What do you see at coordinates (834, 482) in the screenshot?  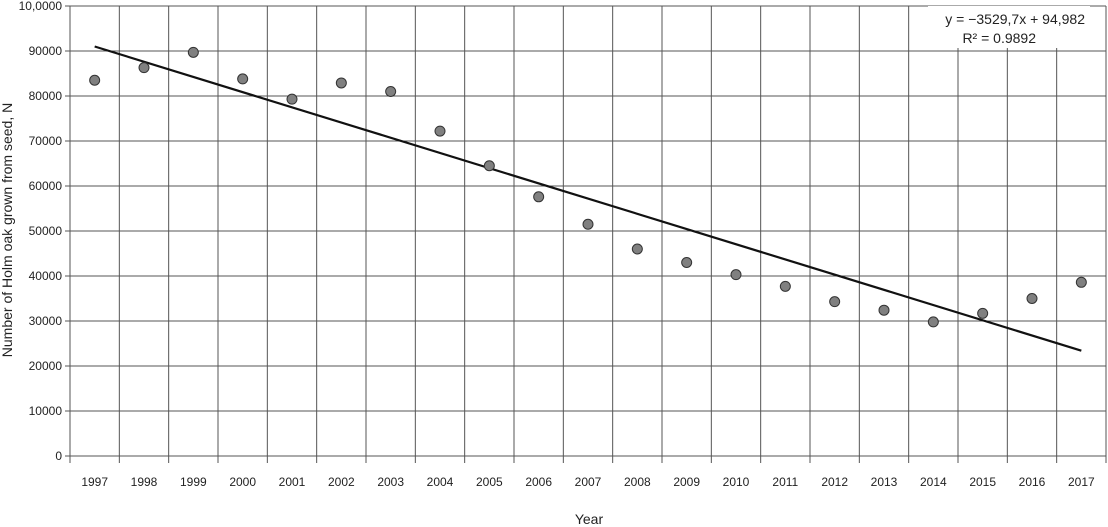 I see `x-tick-label: 2012` at bounding box center [834, 482].